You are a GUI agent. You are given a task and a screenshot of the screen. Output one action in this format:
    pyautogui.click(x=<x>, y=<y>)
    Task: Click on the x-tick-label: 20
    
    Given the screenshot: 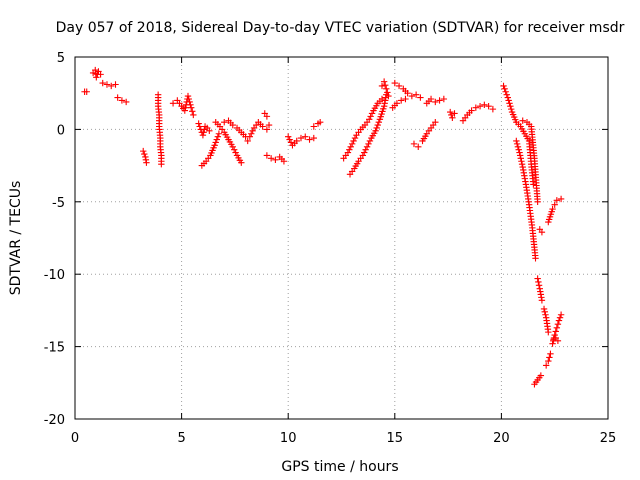 What is the action you would take?
    pyautogui.click(x=501, y=438)
    